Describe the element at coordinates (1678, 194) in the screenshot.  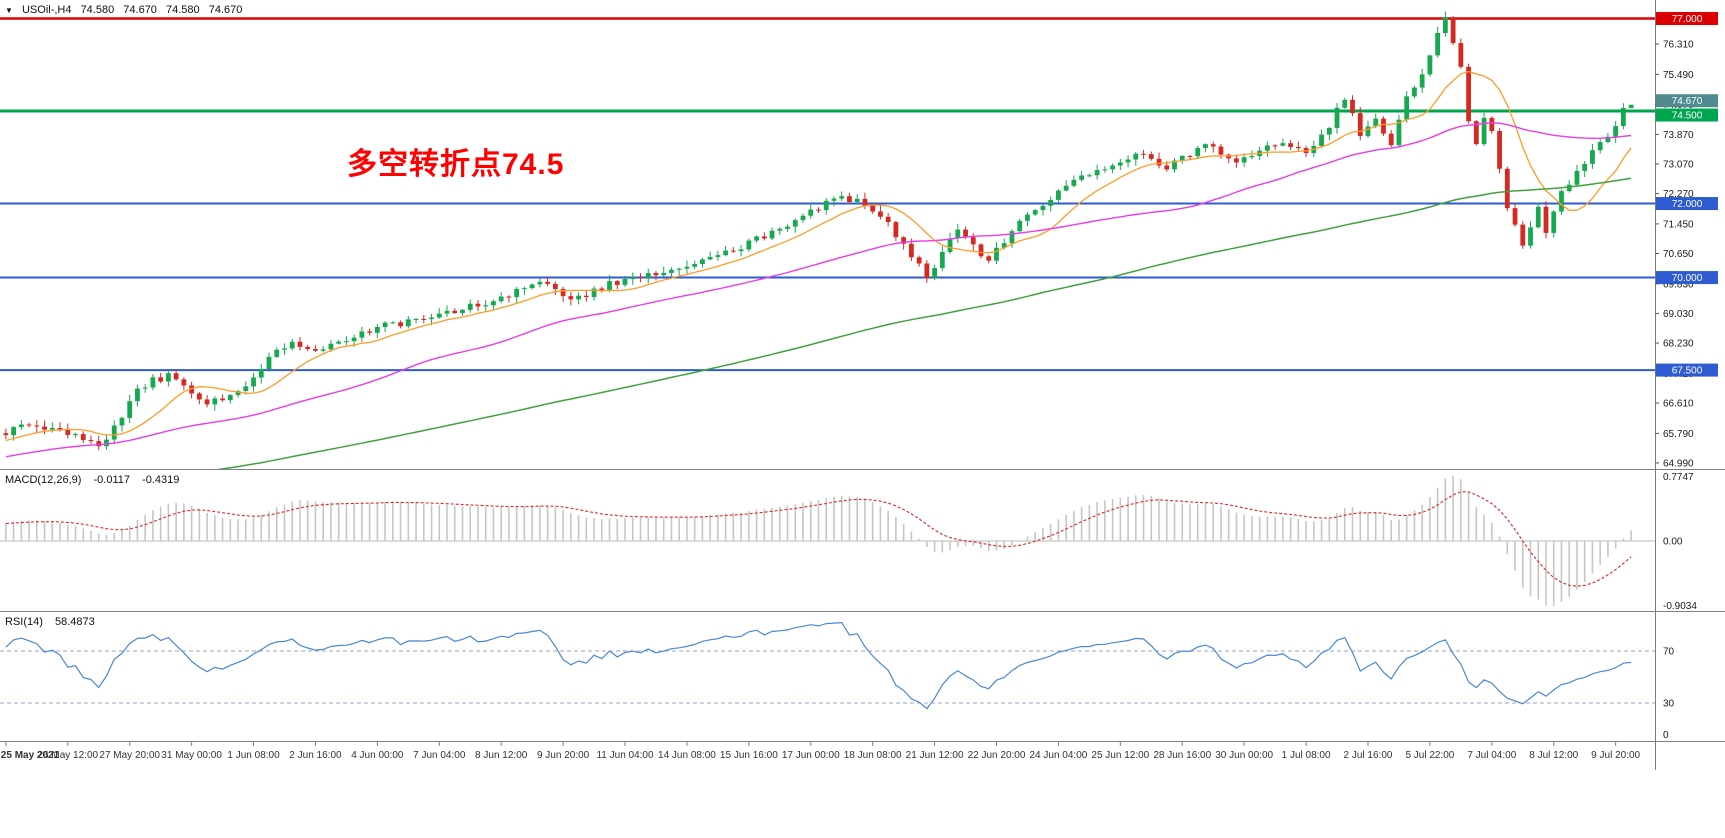
I see `price-tick-label: 72.270` at that location.